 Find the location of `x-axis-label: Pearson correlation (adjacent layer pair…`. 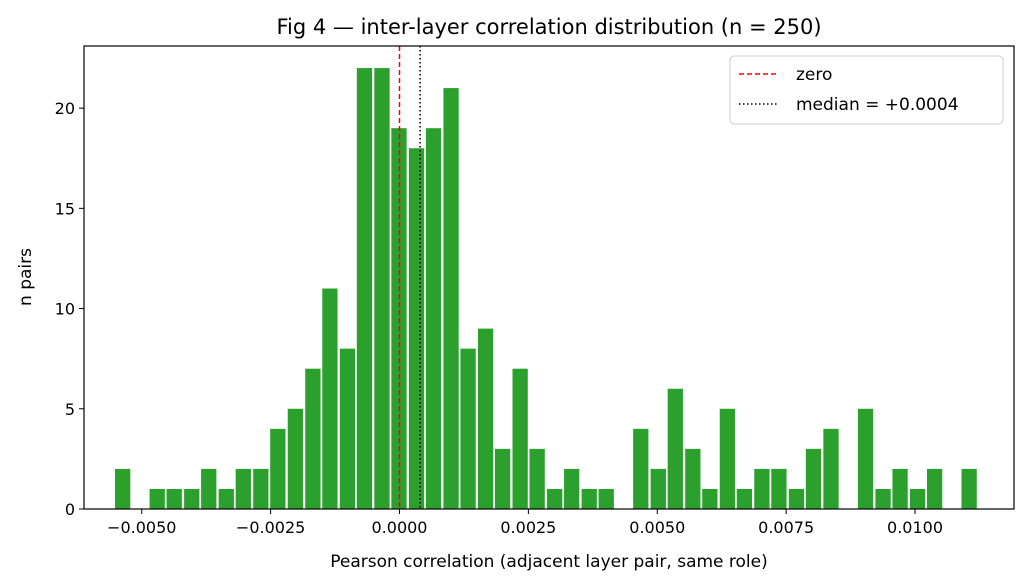

x-axis-label: Pearson correlation (adjacent layer pair… is located at coordinates (549, 562).